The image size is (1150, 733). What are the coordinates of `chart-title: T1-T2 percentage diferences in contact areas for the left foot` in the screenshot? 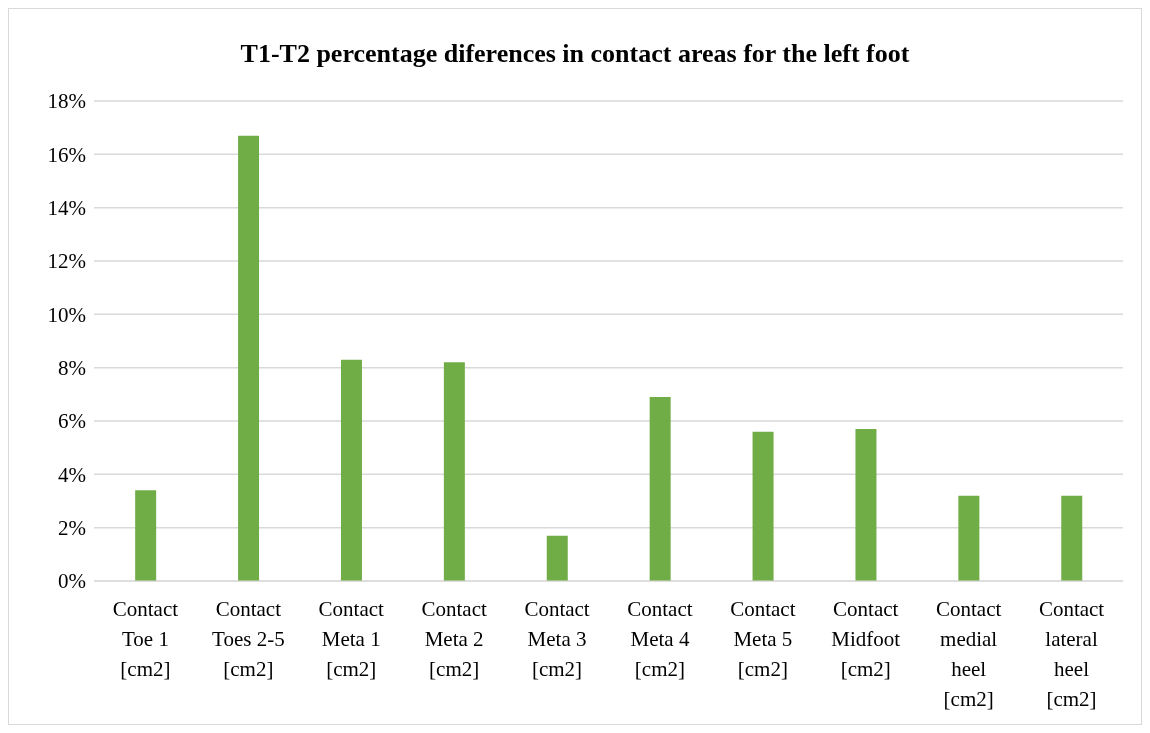 It's located at (575, 54).